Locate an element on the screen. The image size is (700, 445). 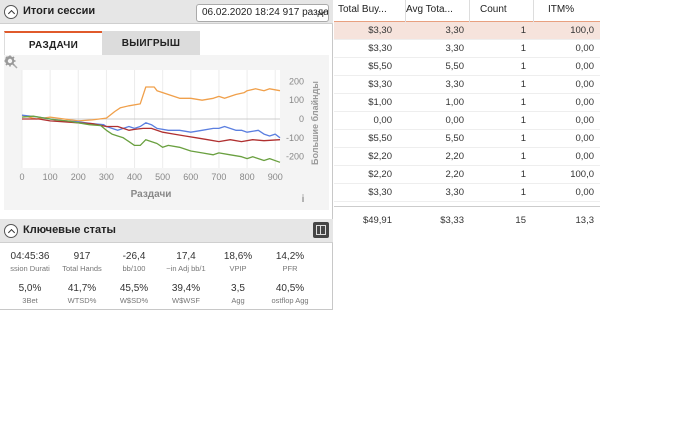
x-tick-label: 300 is located at coordinates (106, 177).